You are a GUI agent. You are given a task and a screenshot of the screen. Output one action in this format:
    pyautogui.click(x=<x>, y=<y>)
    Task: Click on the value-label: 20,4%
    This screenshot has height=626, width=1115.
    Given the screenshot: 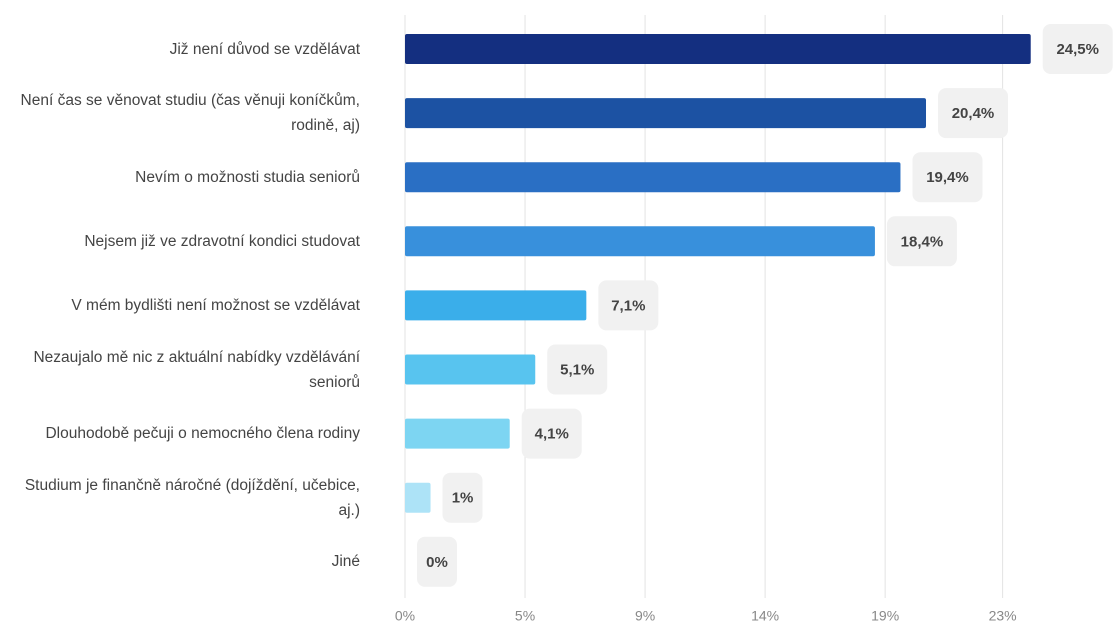 What is the action you would take?
    pyautogui.click(x=973, y=113)
    